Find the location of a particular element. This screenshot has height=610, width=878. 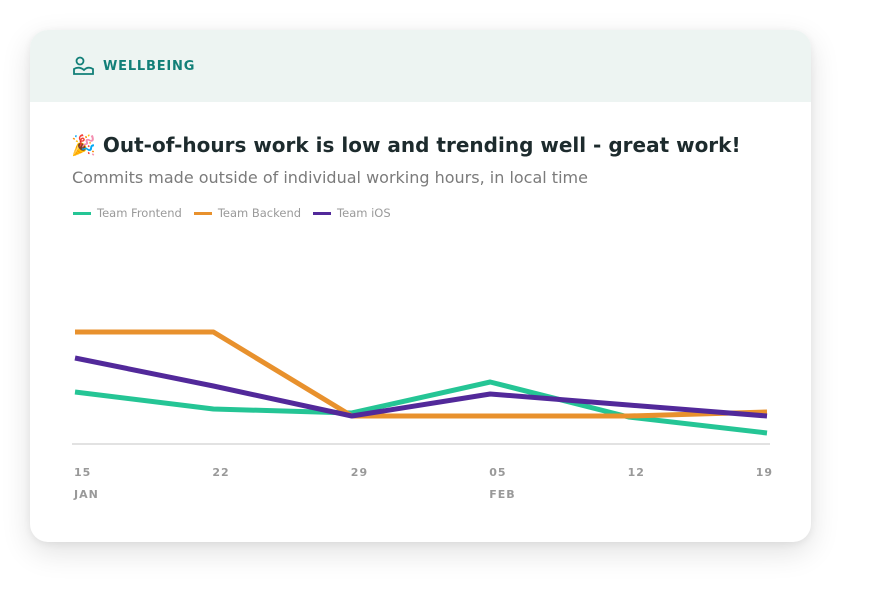

x-tick-month-label: JAN is located at coordinates (86, 494).